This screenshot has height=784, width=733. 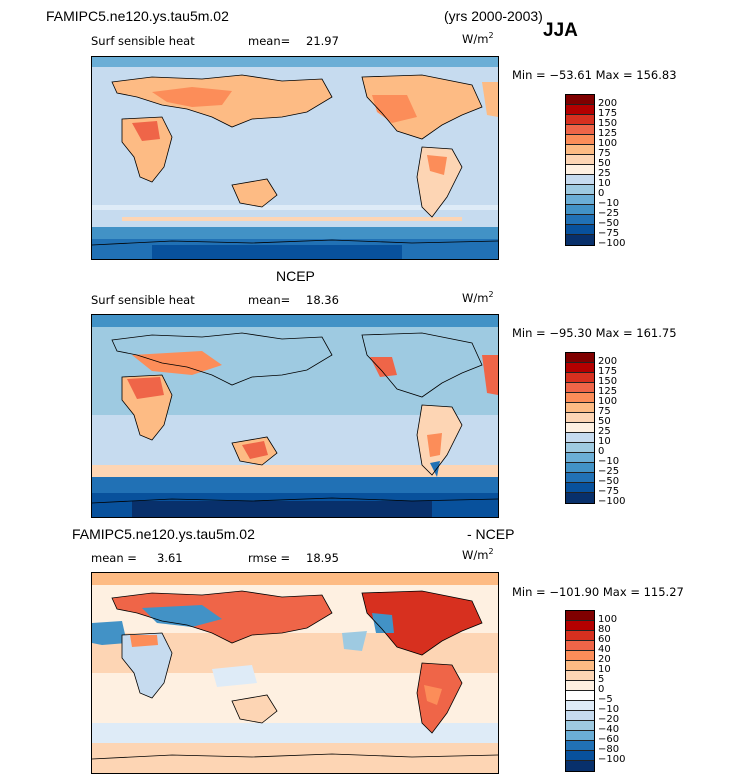 What do you see at coordinates (478, 554) in the screenshot?
I see `panel3-units: W/m2` at bounding box center [478, 554].